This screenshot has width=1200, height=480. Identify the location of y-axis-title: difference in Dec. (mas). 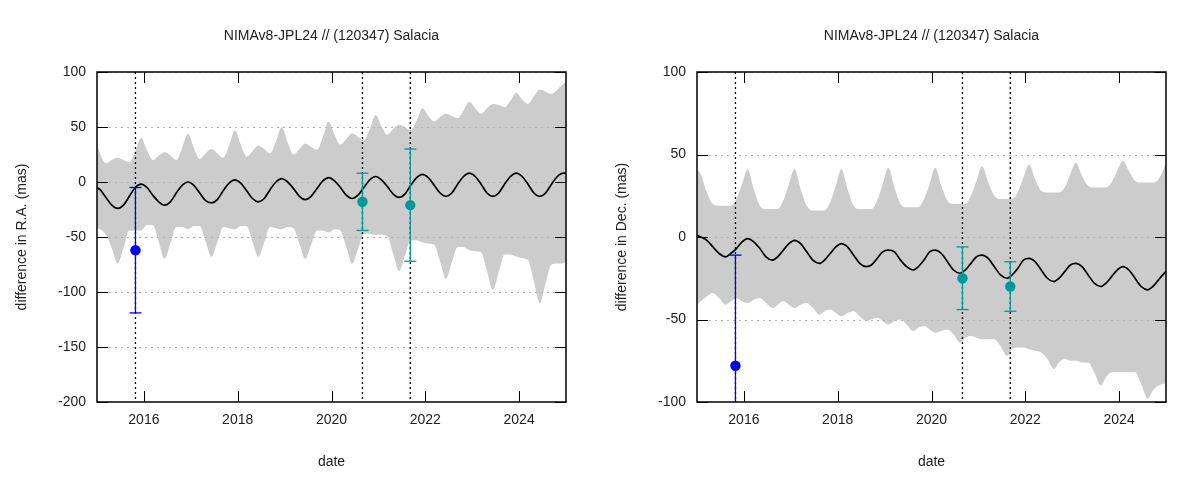
(621, 237).